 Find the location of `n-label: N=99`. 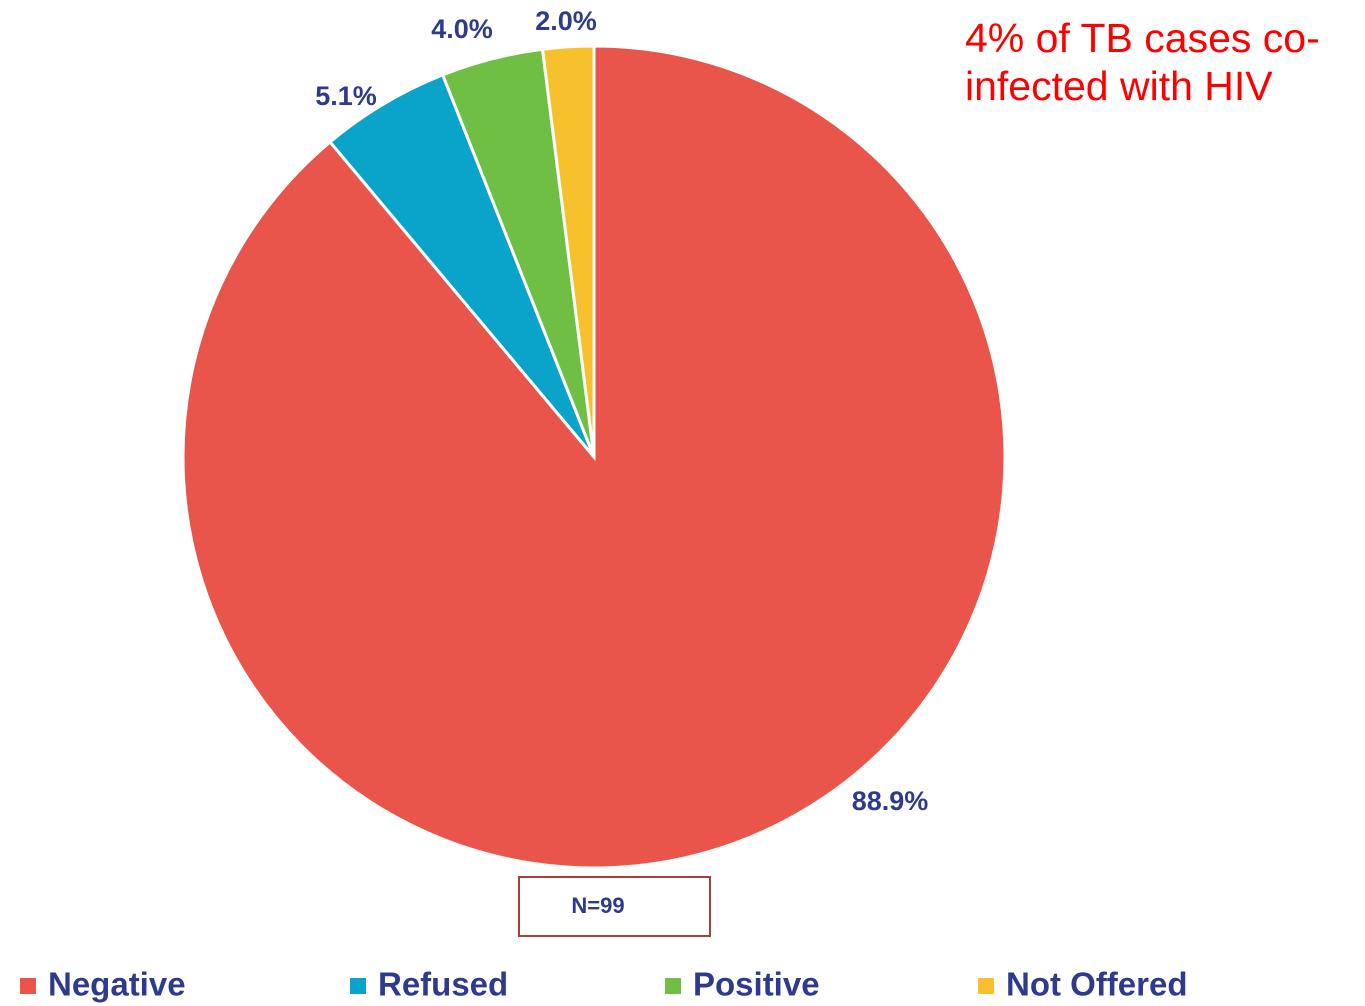

n-label: N=99 is located at coordinates (597, 905).